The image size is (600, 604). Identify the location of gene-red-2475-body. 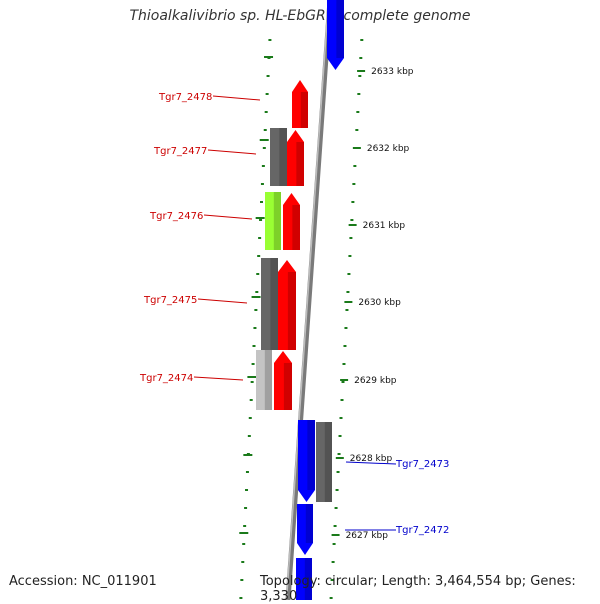
(287, 305).